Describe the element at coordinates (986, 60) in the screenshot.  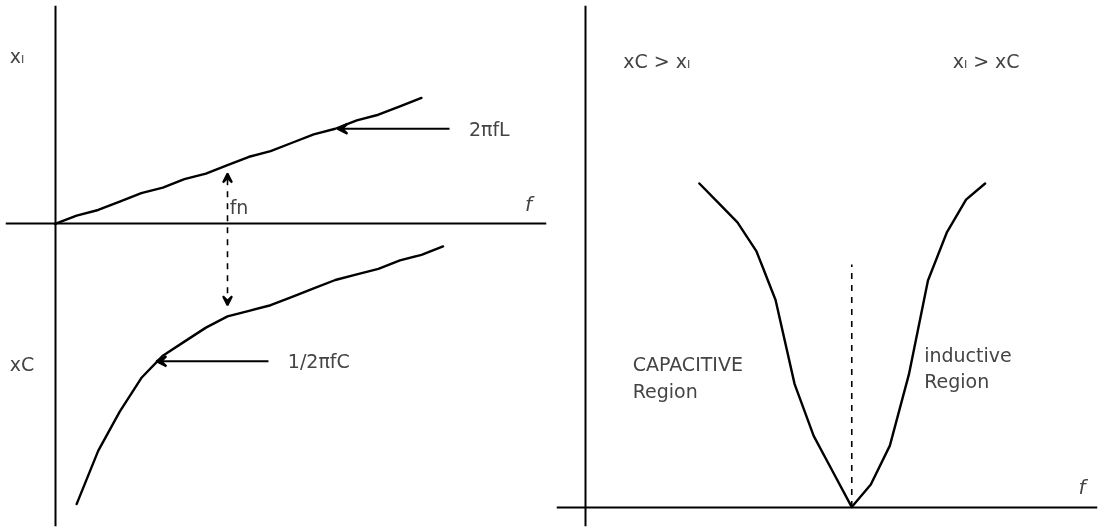
I see `text: xₗ > xC` at that location.